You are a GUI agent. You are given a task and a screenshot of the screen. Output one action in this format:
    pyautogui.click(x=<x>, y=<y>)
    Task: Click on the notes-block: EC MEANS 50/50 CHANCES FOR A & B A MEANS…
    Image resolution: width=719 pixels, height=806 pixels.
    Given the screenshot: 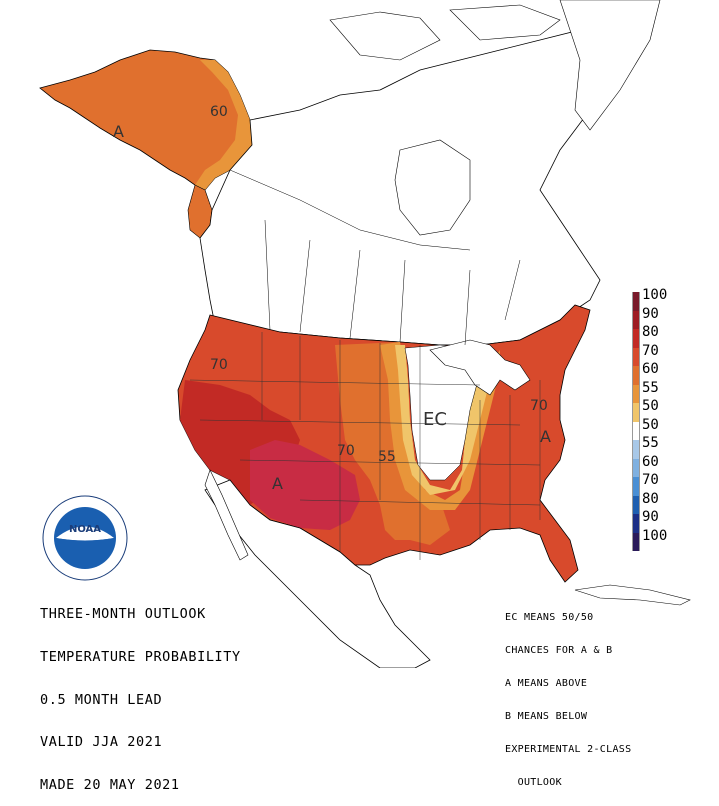 What is the action you would take?
    pyautogui.click(x=568, y=694)
    